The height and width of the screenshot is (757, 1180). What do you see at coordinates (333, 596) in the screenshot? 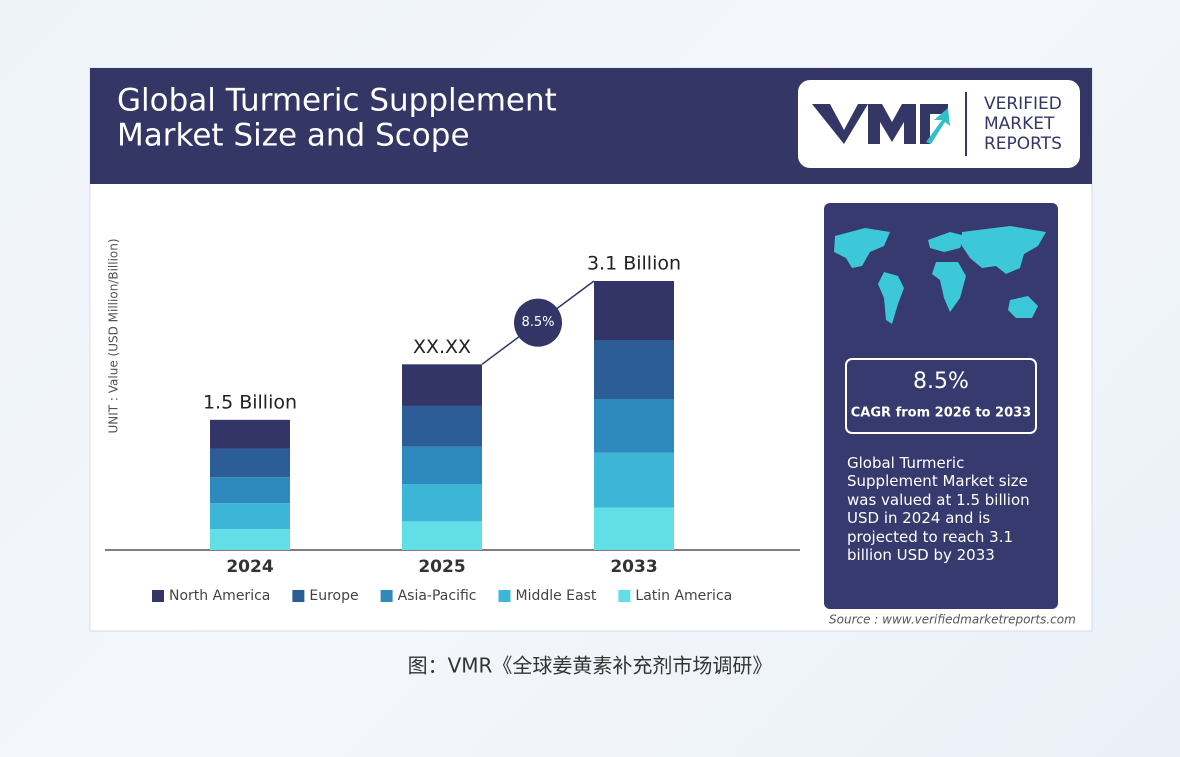
I see `legend-label: Europe` at bounding box center [333, 596].